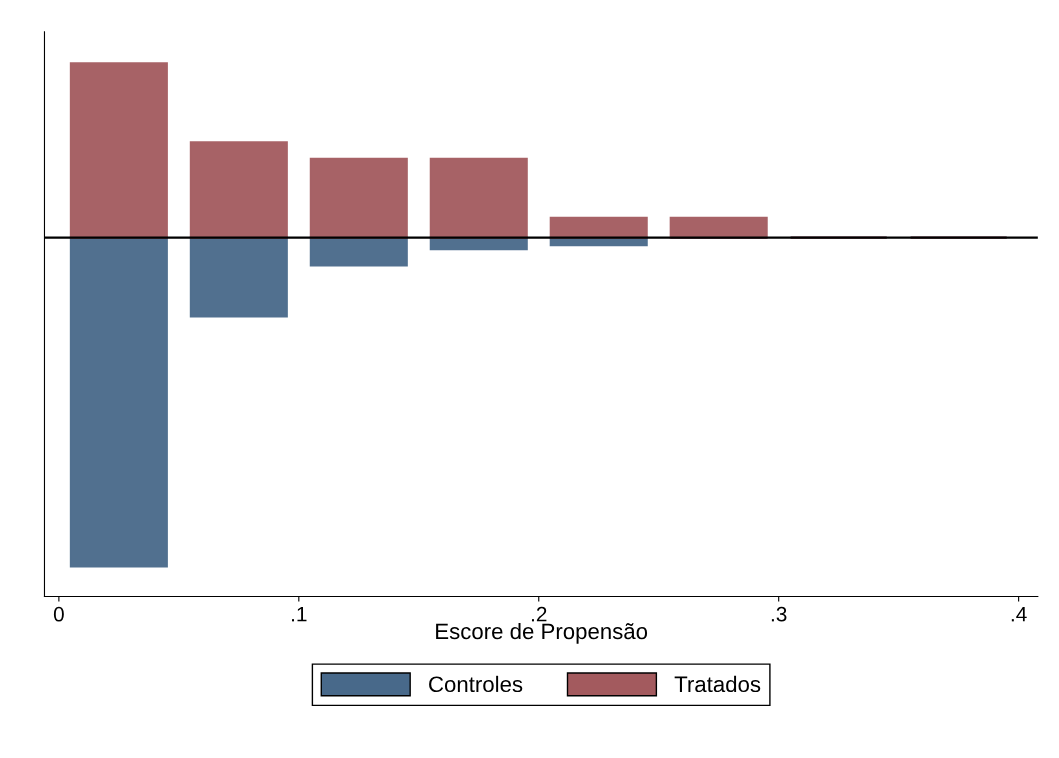 The width and height of the screenshot is (1059, 758). What do you see at coordinates (779, 614) in the screenshot?
I see `x-tick-label: .3` at bounding box center [779, 614].